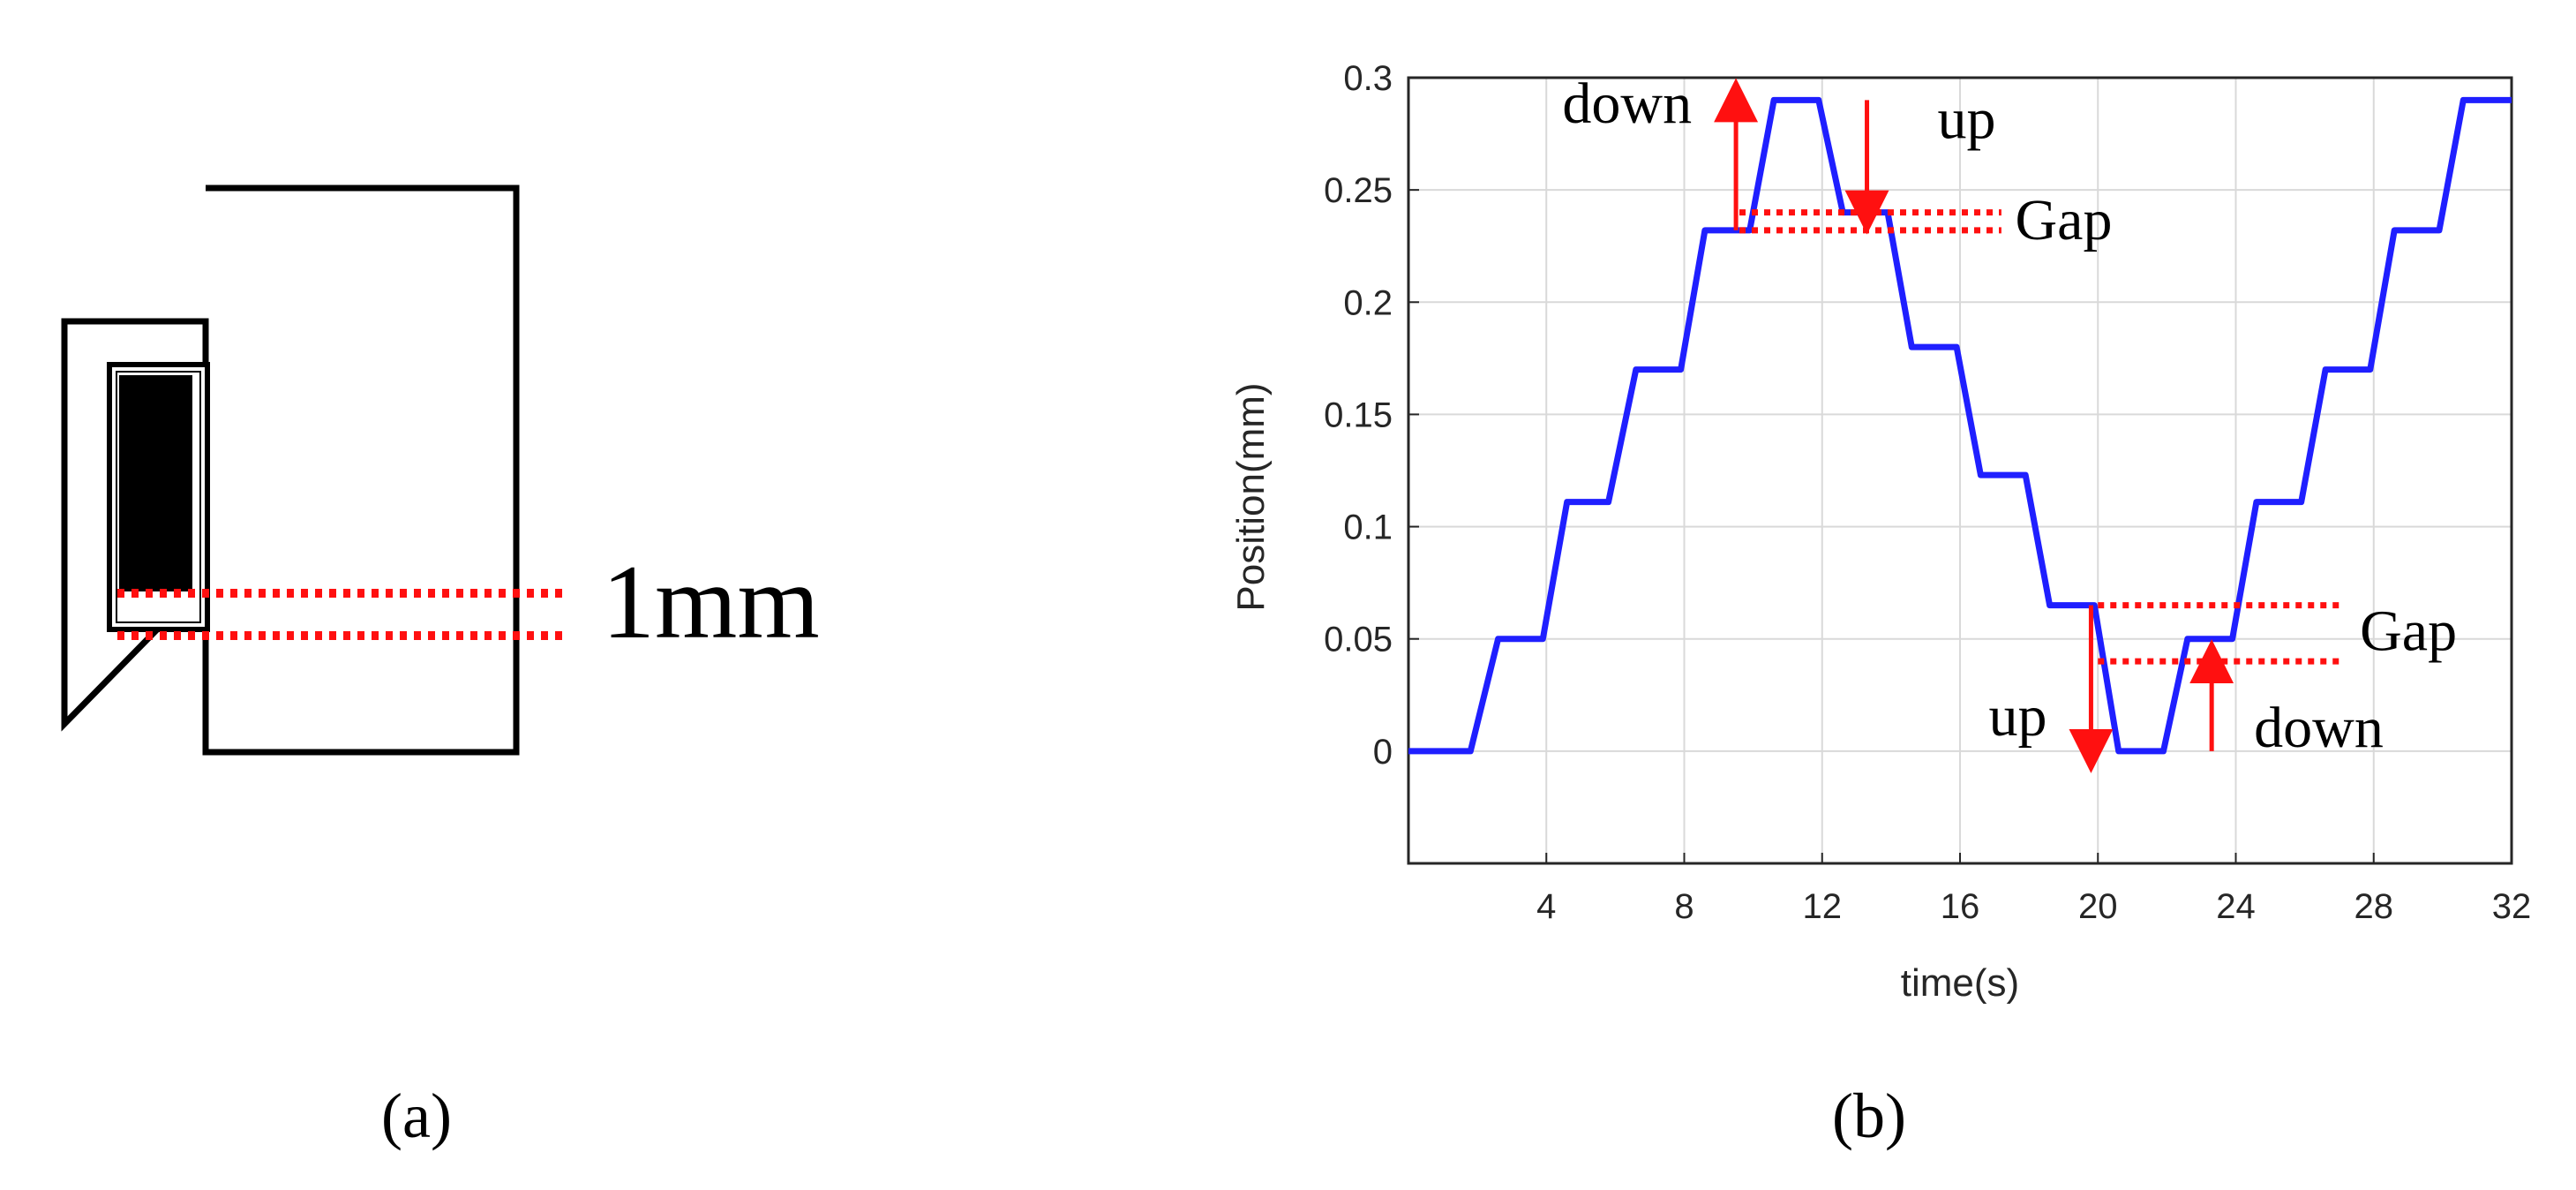 The height and width of the screenshot is (1190, 2576). I want to click on x-tick-label: 12, so click(1823, 906).